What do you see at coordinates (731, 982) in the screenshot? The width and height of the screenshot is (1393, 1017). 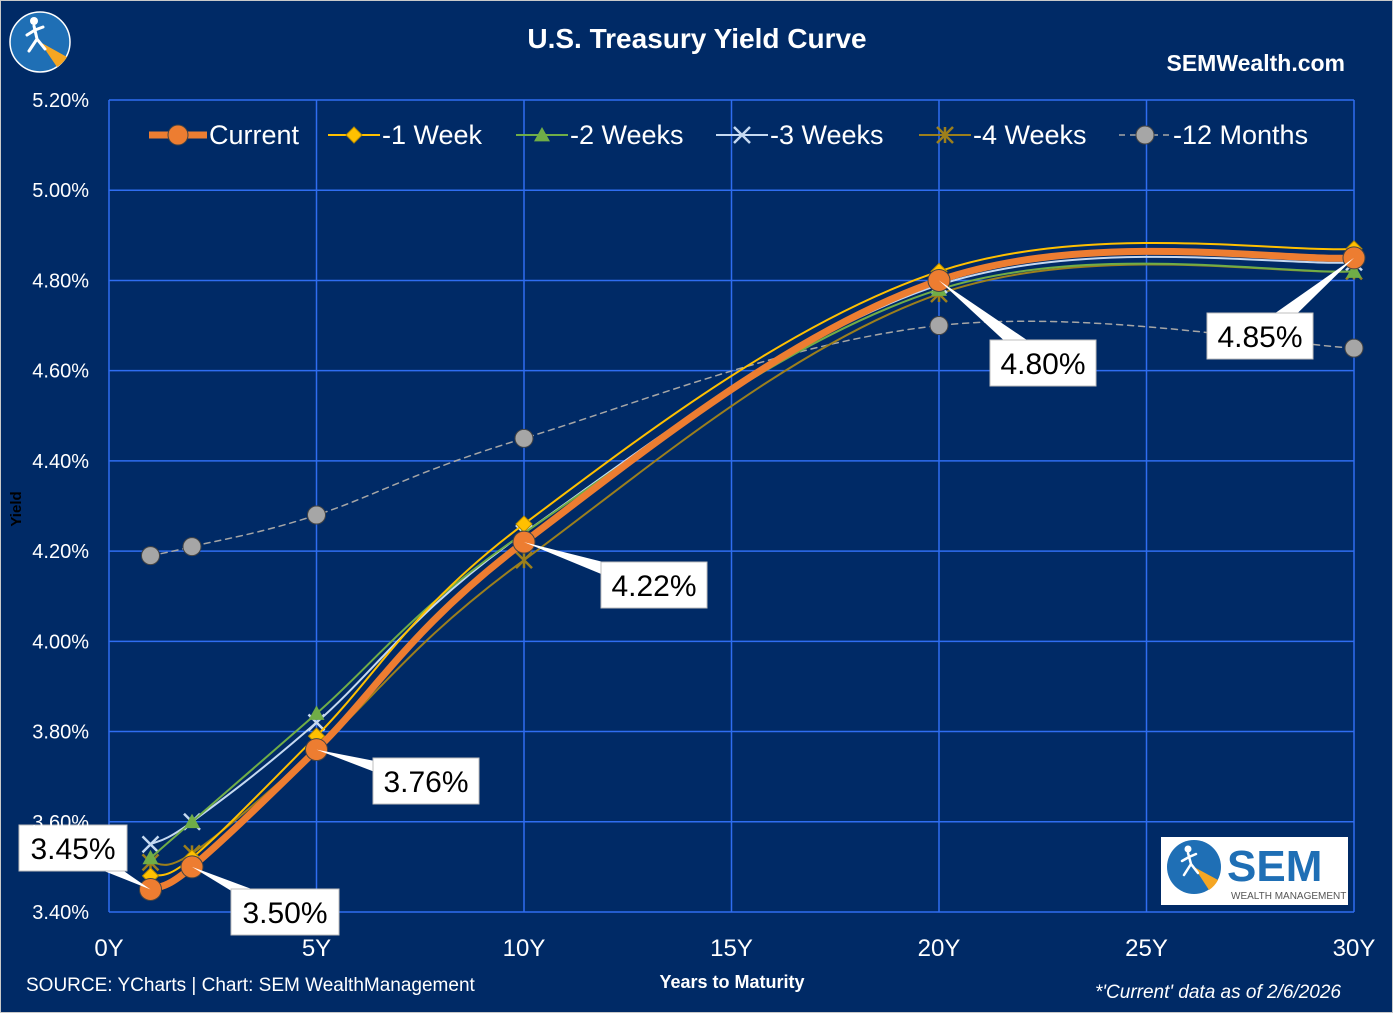 I see `x-axis-title: Years to Maturity` at bounding box center [731, 982].